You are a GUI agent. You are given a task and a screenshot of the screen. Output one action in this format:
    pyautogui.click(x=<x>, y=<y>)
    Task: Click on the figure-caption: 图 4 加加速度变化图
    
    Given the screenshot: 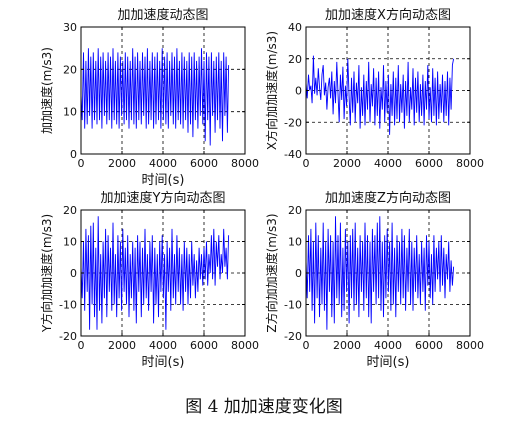 What is the action you would take?
    pyautogui.click(x=264, y=407)
    